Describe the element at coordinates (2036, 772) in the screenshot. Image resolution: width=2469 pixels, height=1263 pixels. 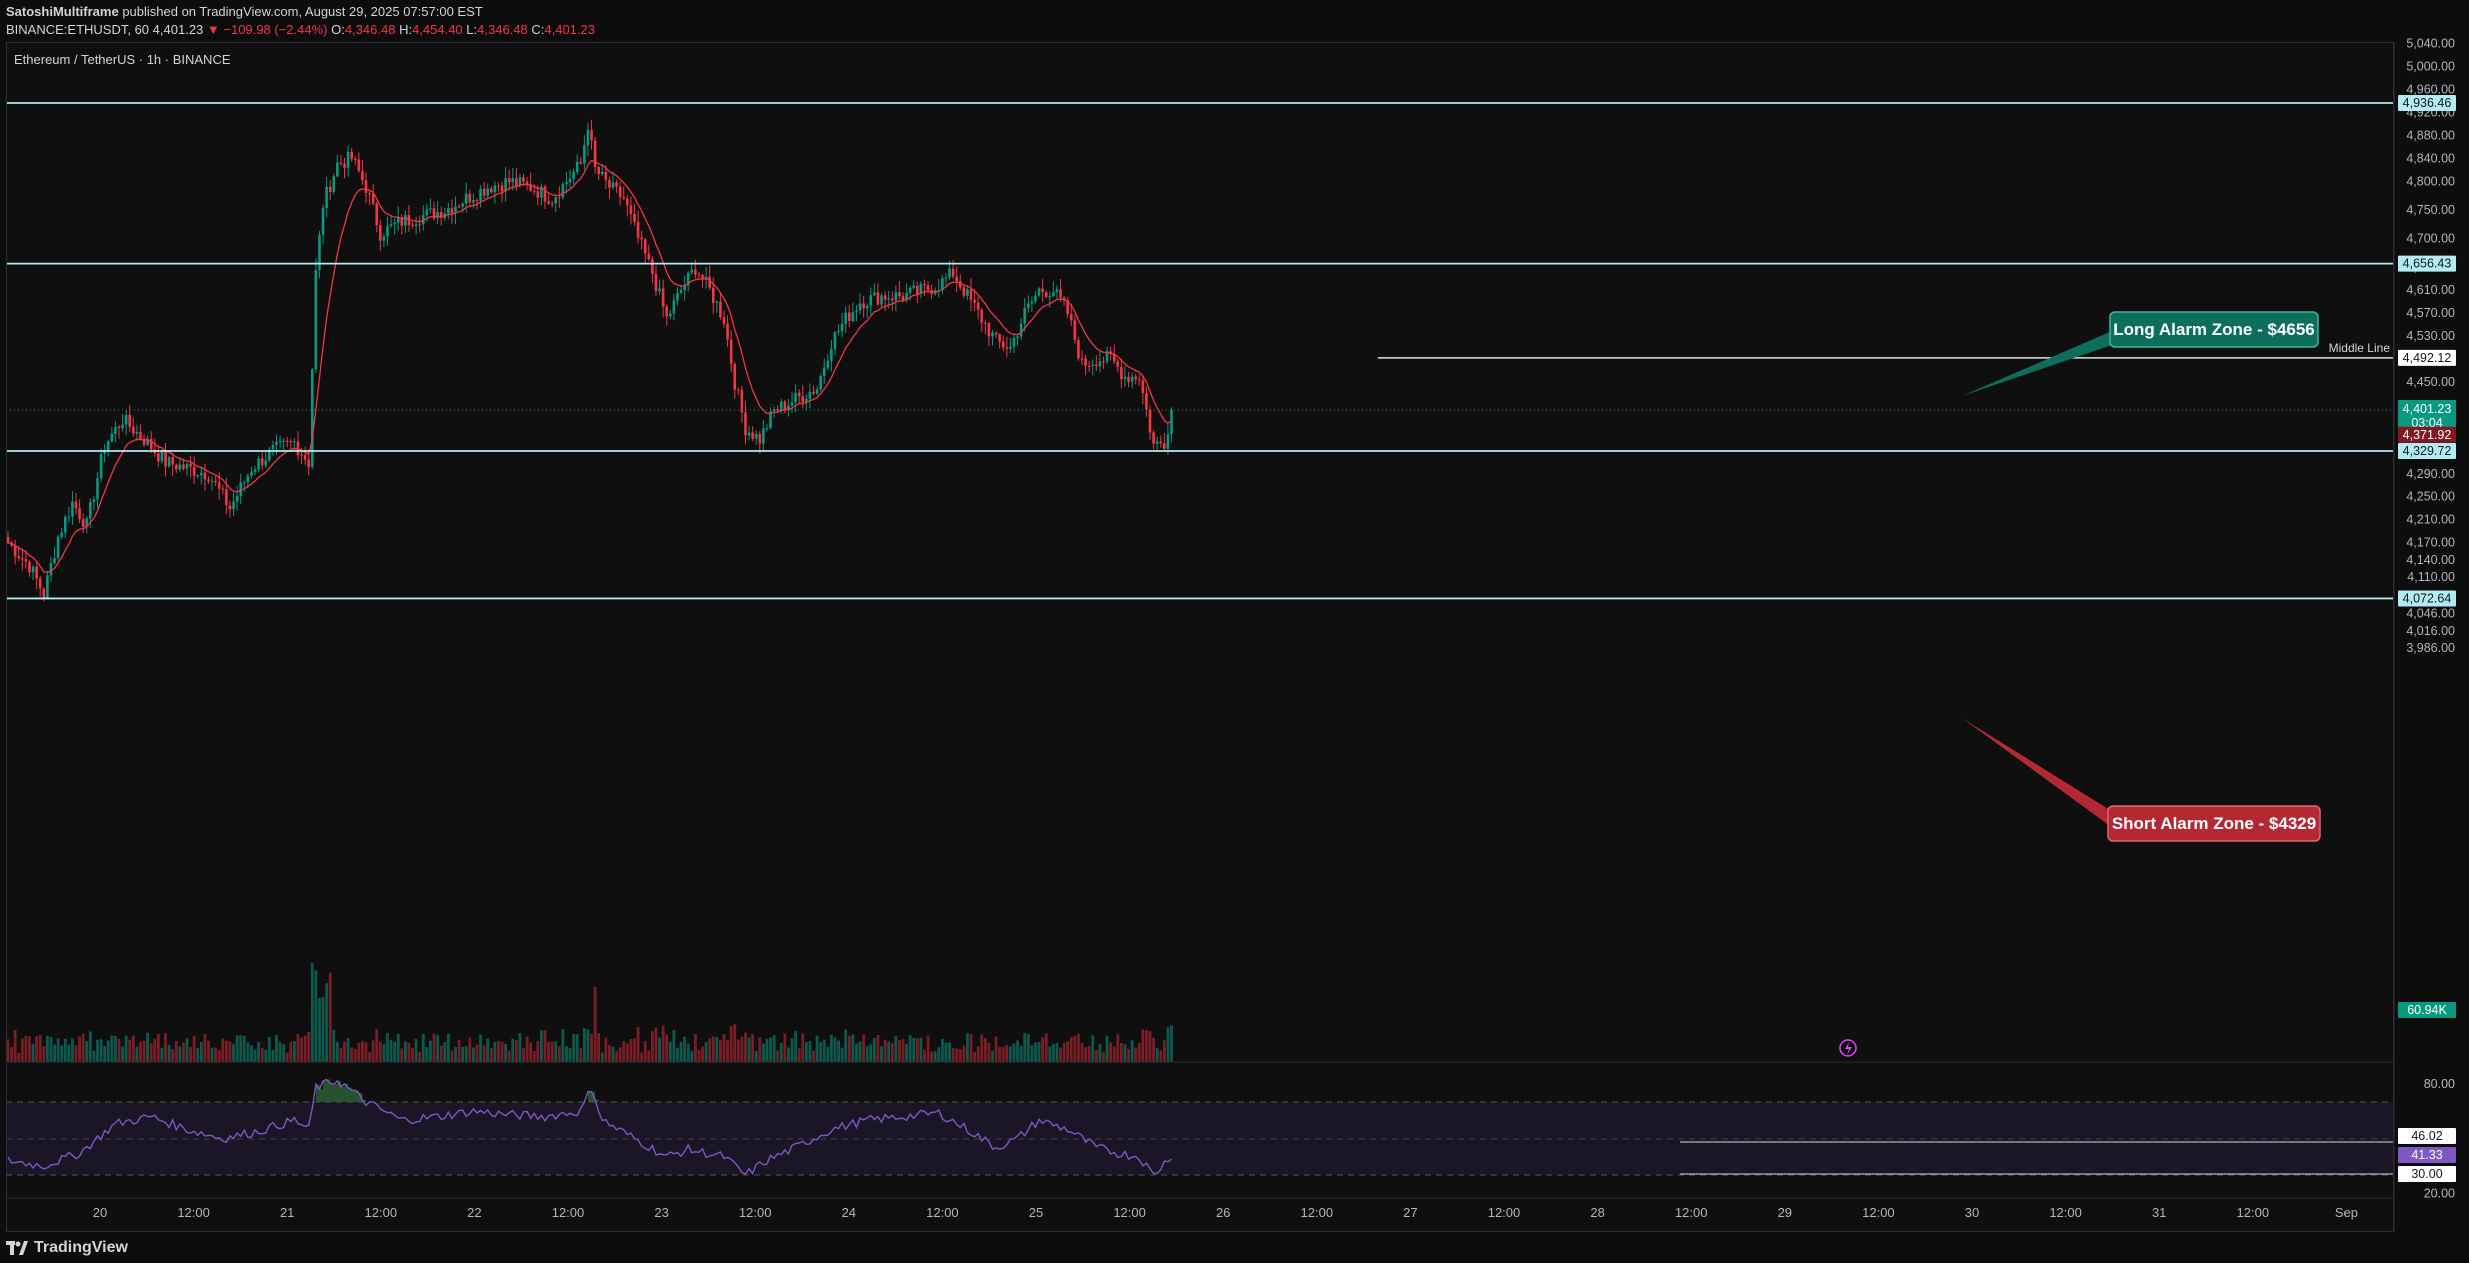
I see `short-zone-pointer` at that location.